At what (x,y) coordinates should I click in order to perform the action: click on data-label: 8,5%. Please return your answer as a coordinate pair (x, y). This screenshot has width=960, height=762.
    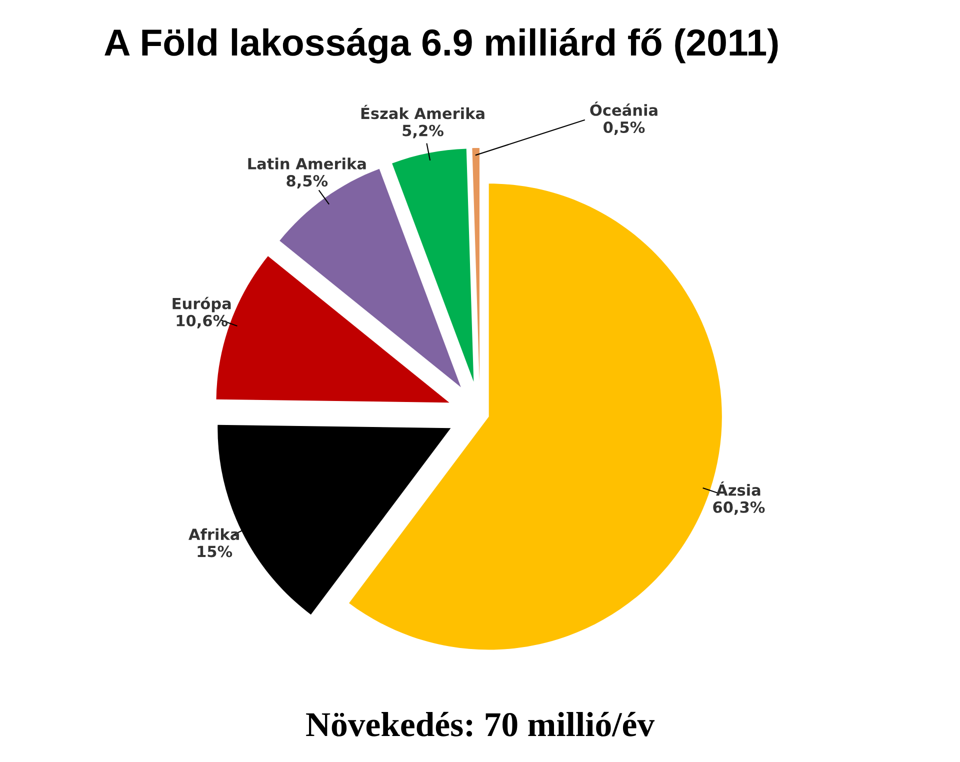
    Looking at the image, I should click on (307, 182).